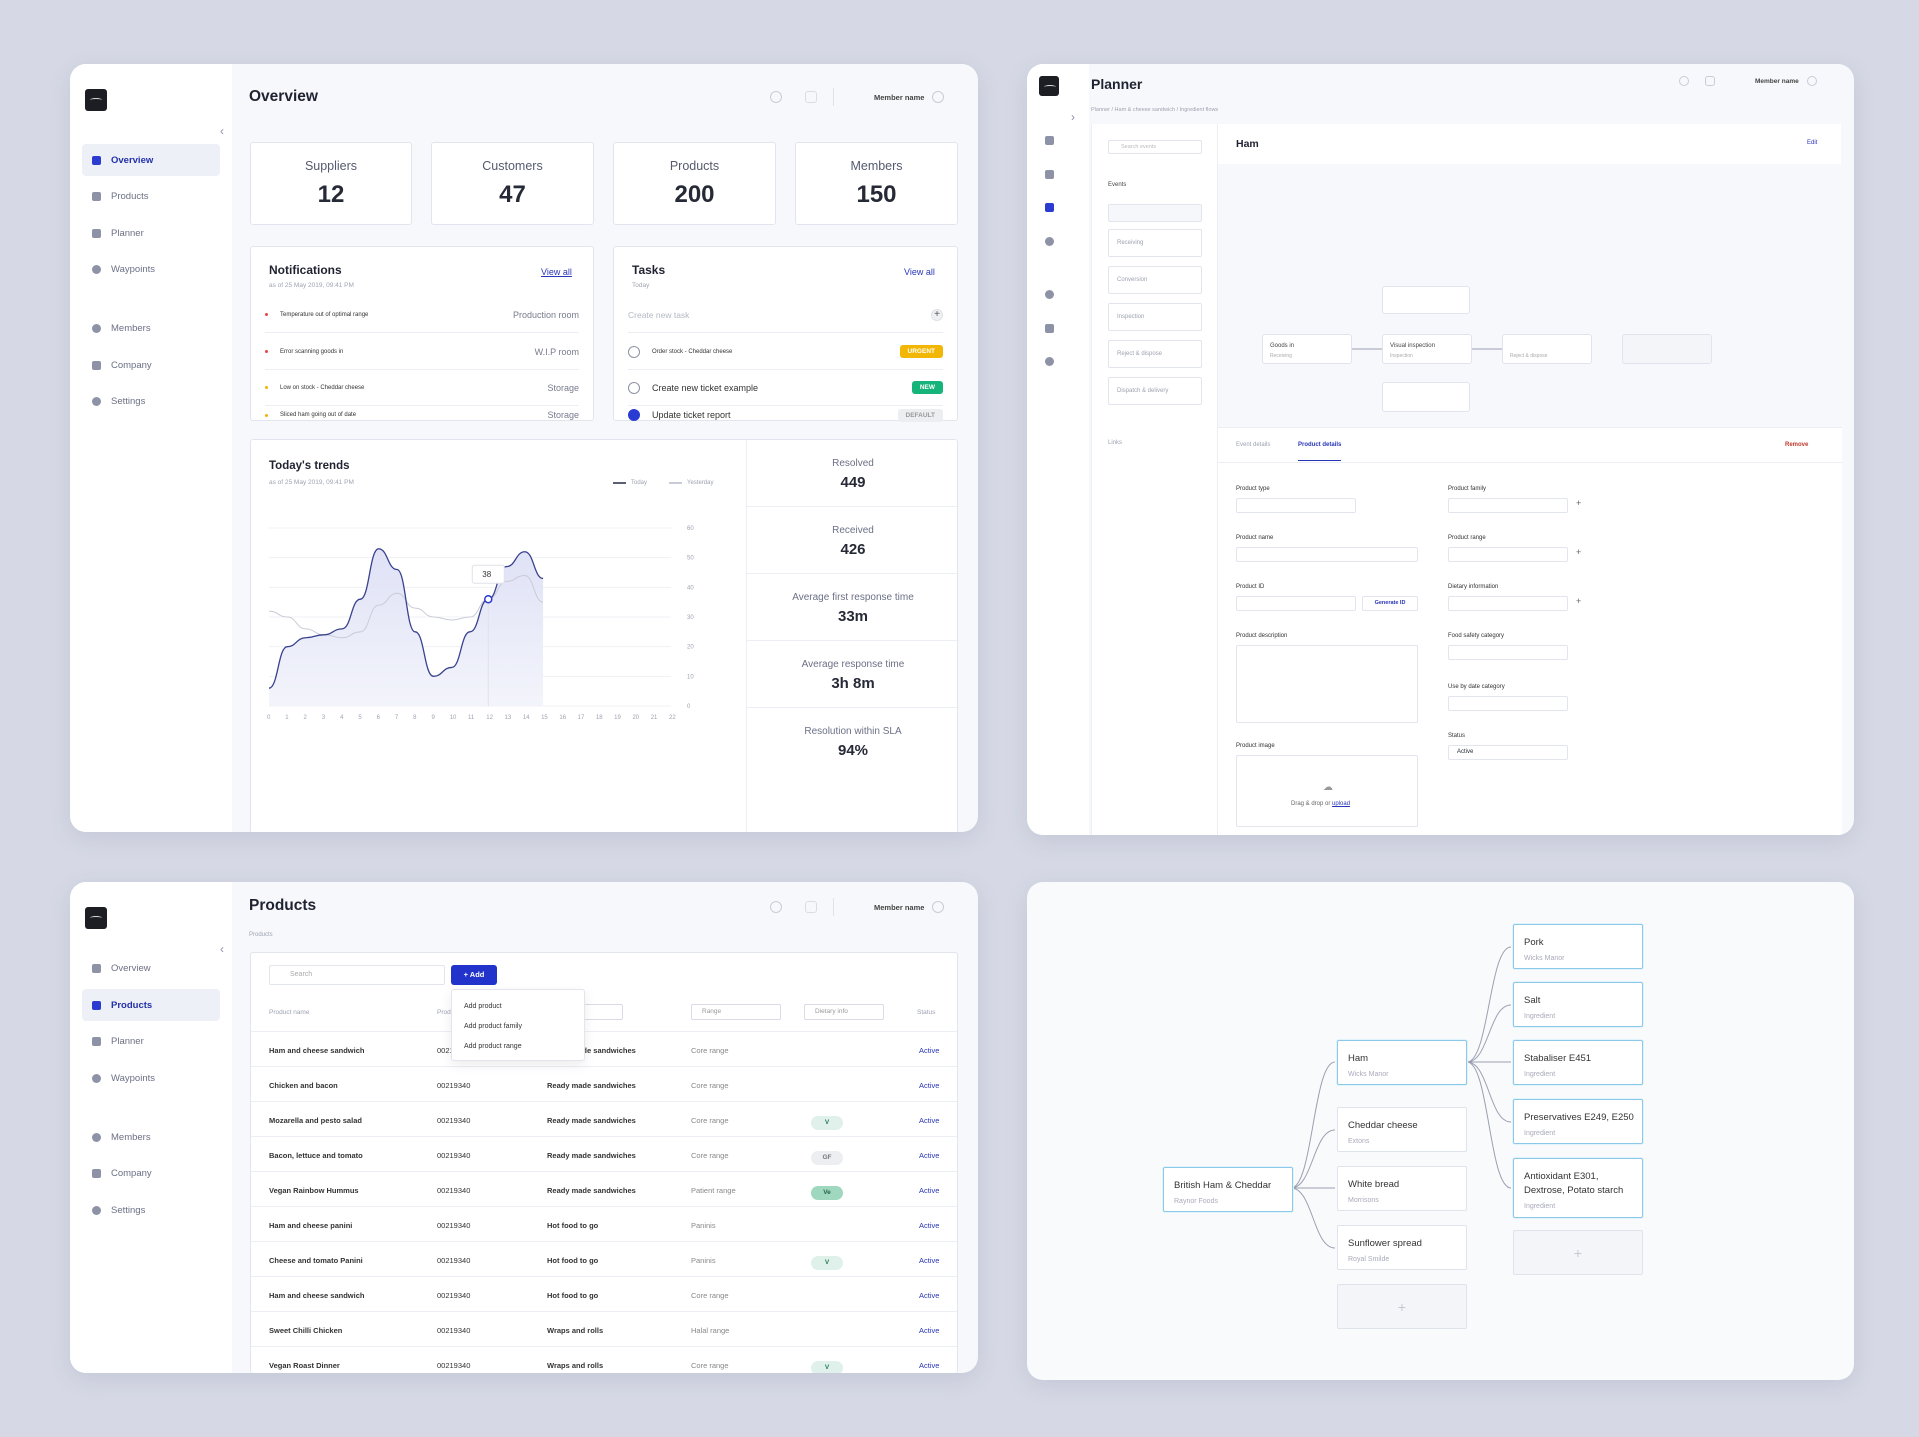 The image size is (1919, 1437). I want to click on search-events-input: Search events, so click(1155, 147).